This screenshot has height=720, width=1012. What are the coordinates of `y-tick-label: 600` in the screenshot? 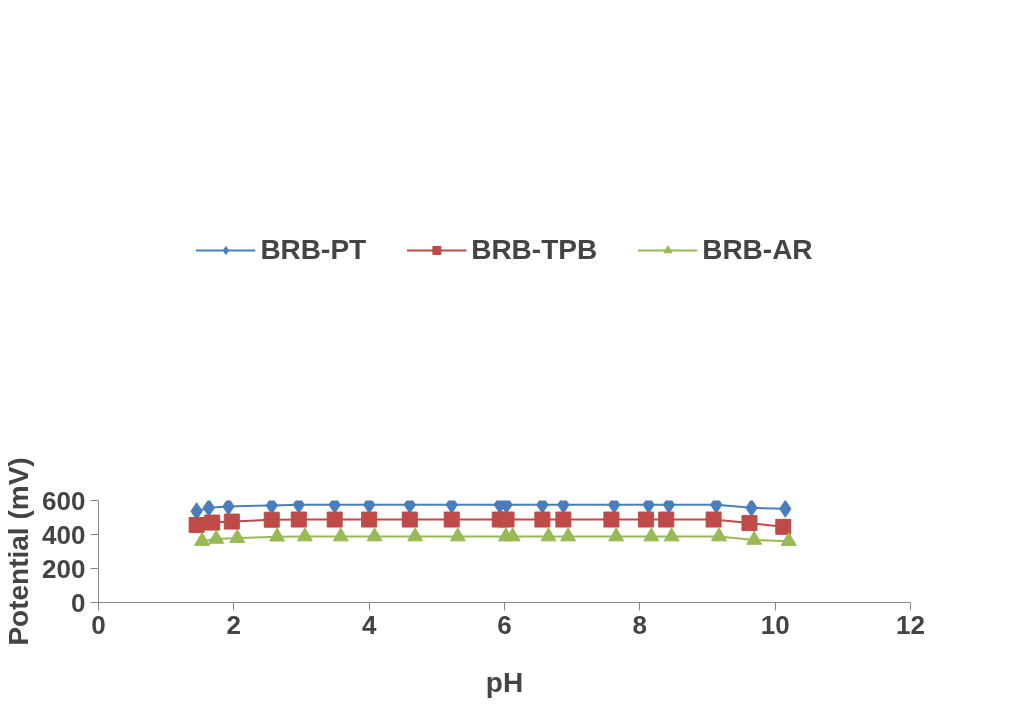 It's located at (64, 500).